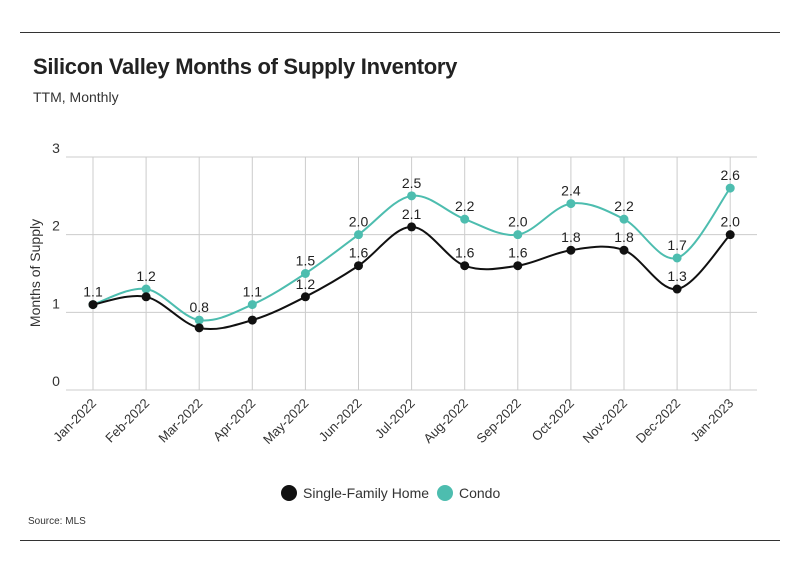  What do you see at coordinates (340, 420) in the screenshot?
I see `x-tick-label: Jun-2022` at bounding box center [340, 420].